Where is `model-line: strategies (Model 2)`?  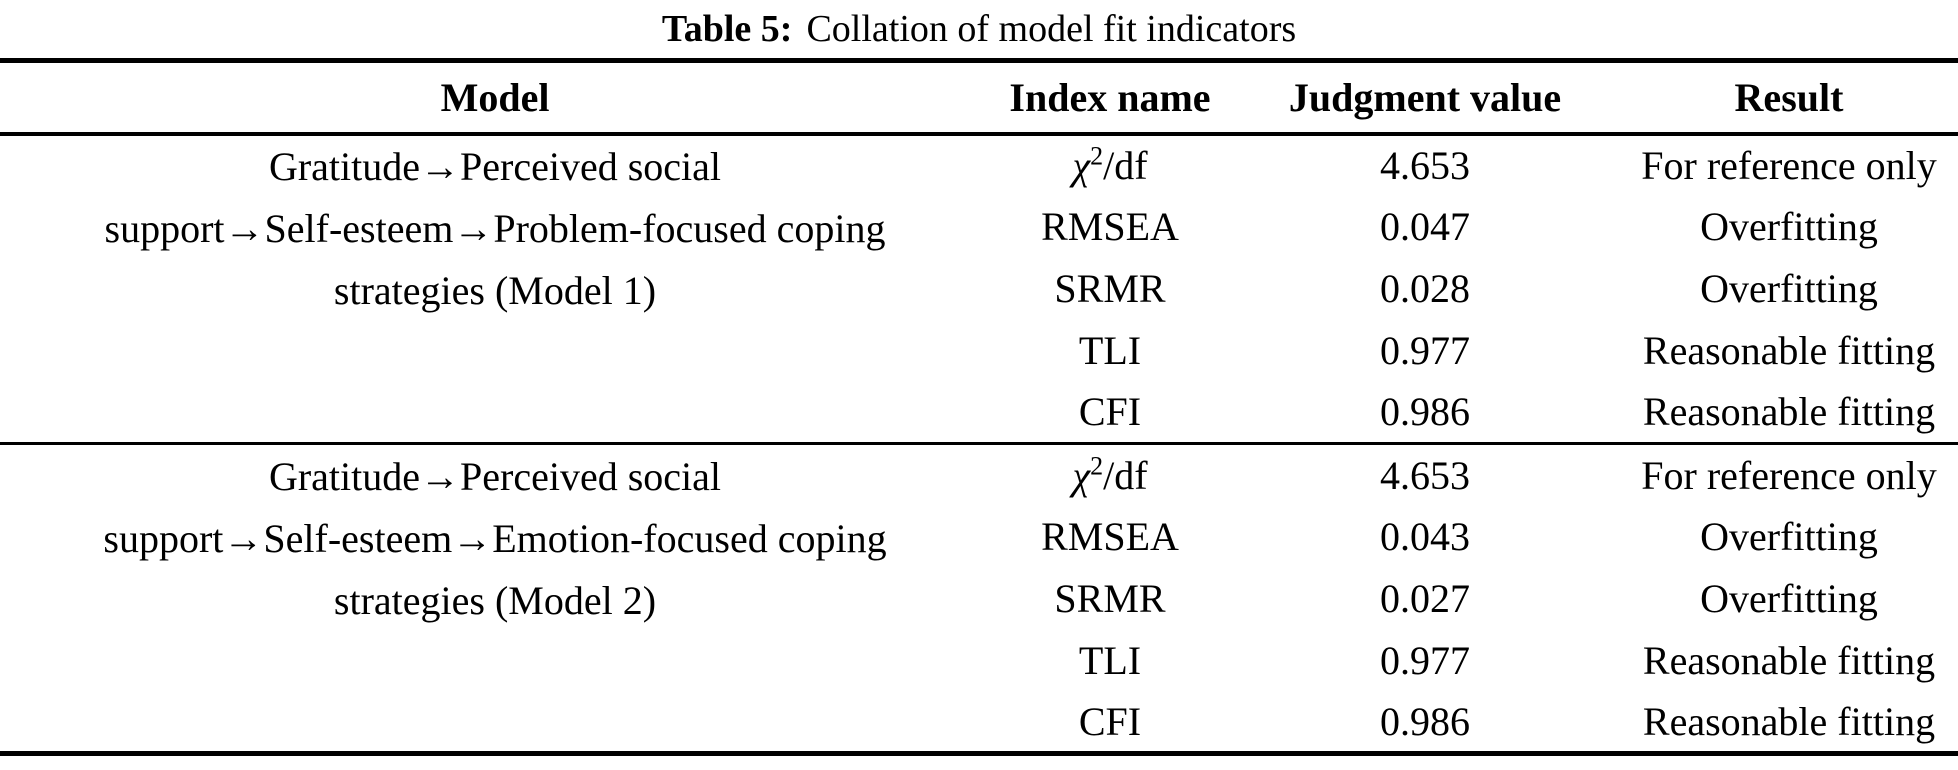 model-line: strategies (Model 2) is located at coordinates (495, 600).